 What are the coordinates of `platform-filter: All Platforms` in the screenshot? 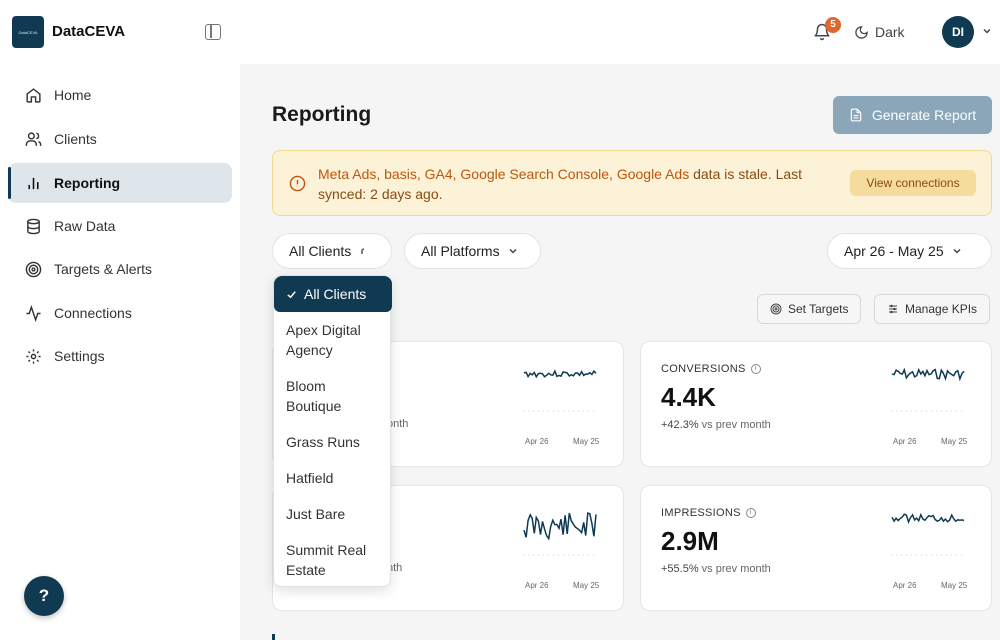 It's located at (472, 251).